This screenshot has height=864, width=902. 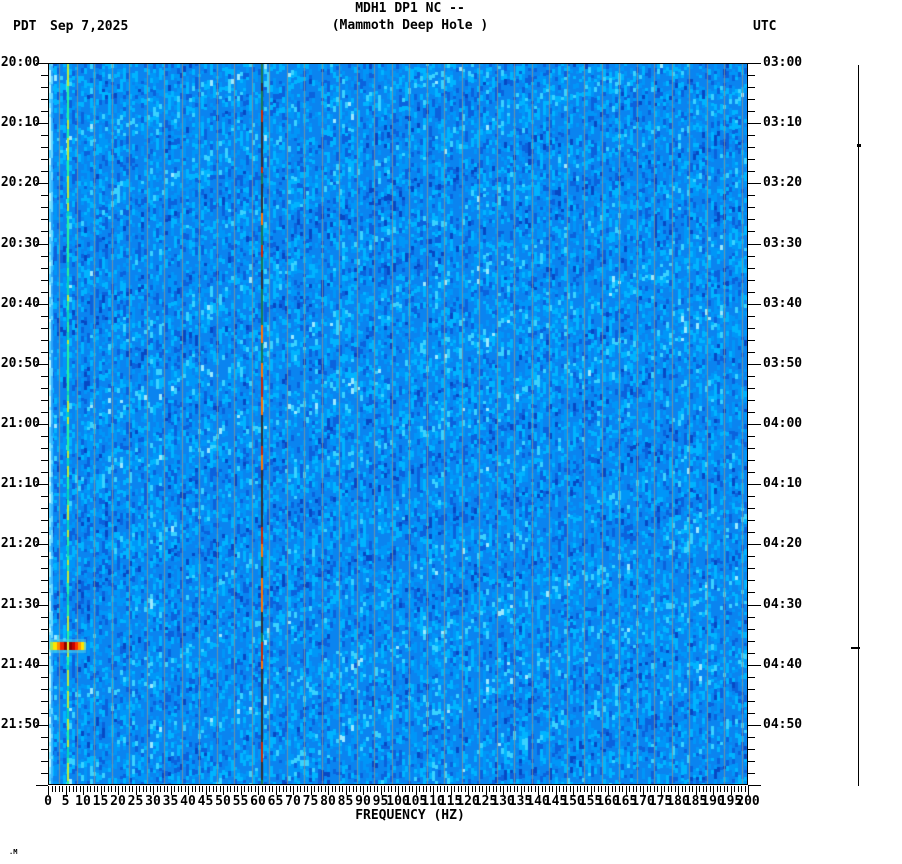 I want to click on page-subtitle: (Mammoth Deep Hole ), so click(x=410, y=25).